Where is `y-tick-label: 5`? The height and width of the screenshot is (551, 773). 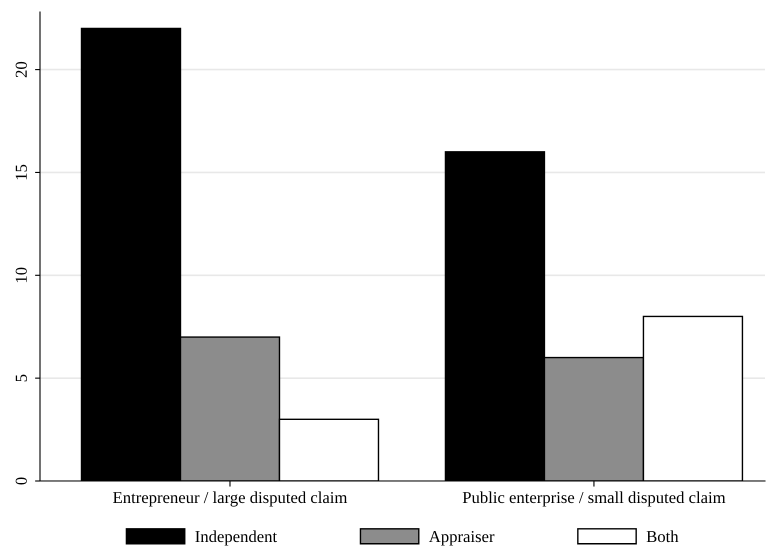 y-tick-label: 5 is located at coordinates (21, 378).